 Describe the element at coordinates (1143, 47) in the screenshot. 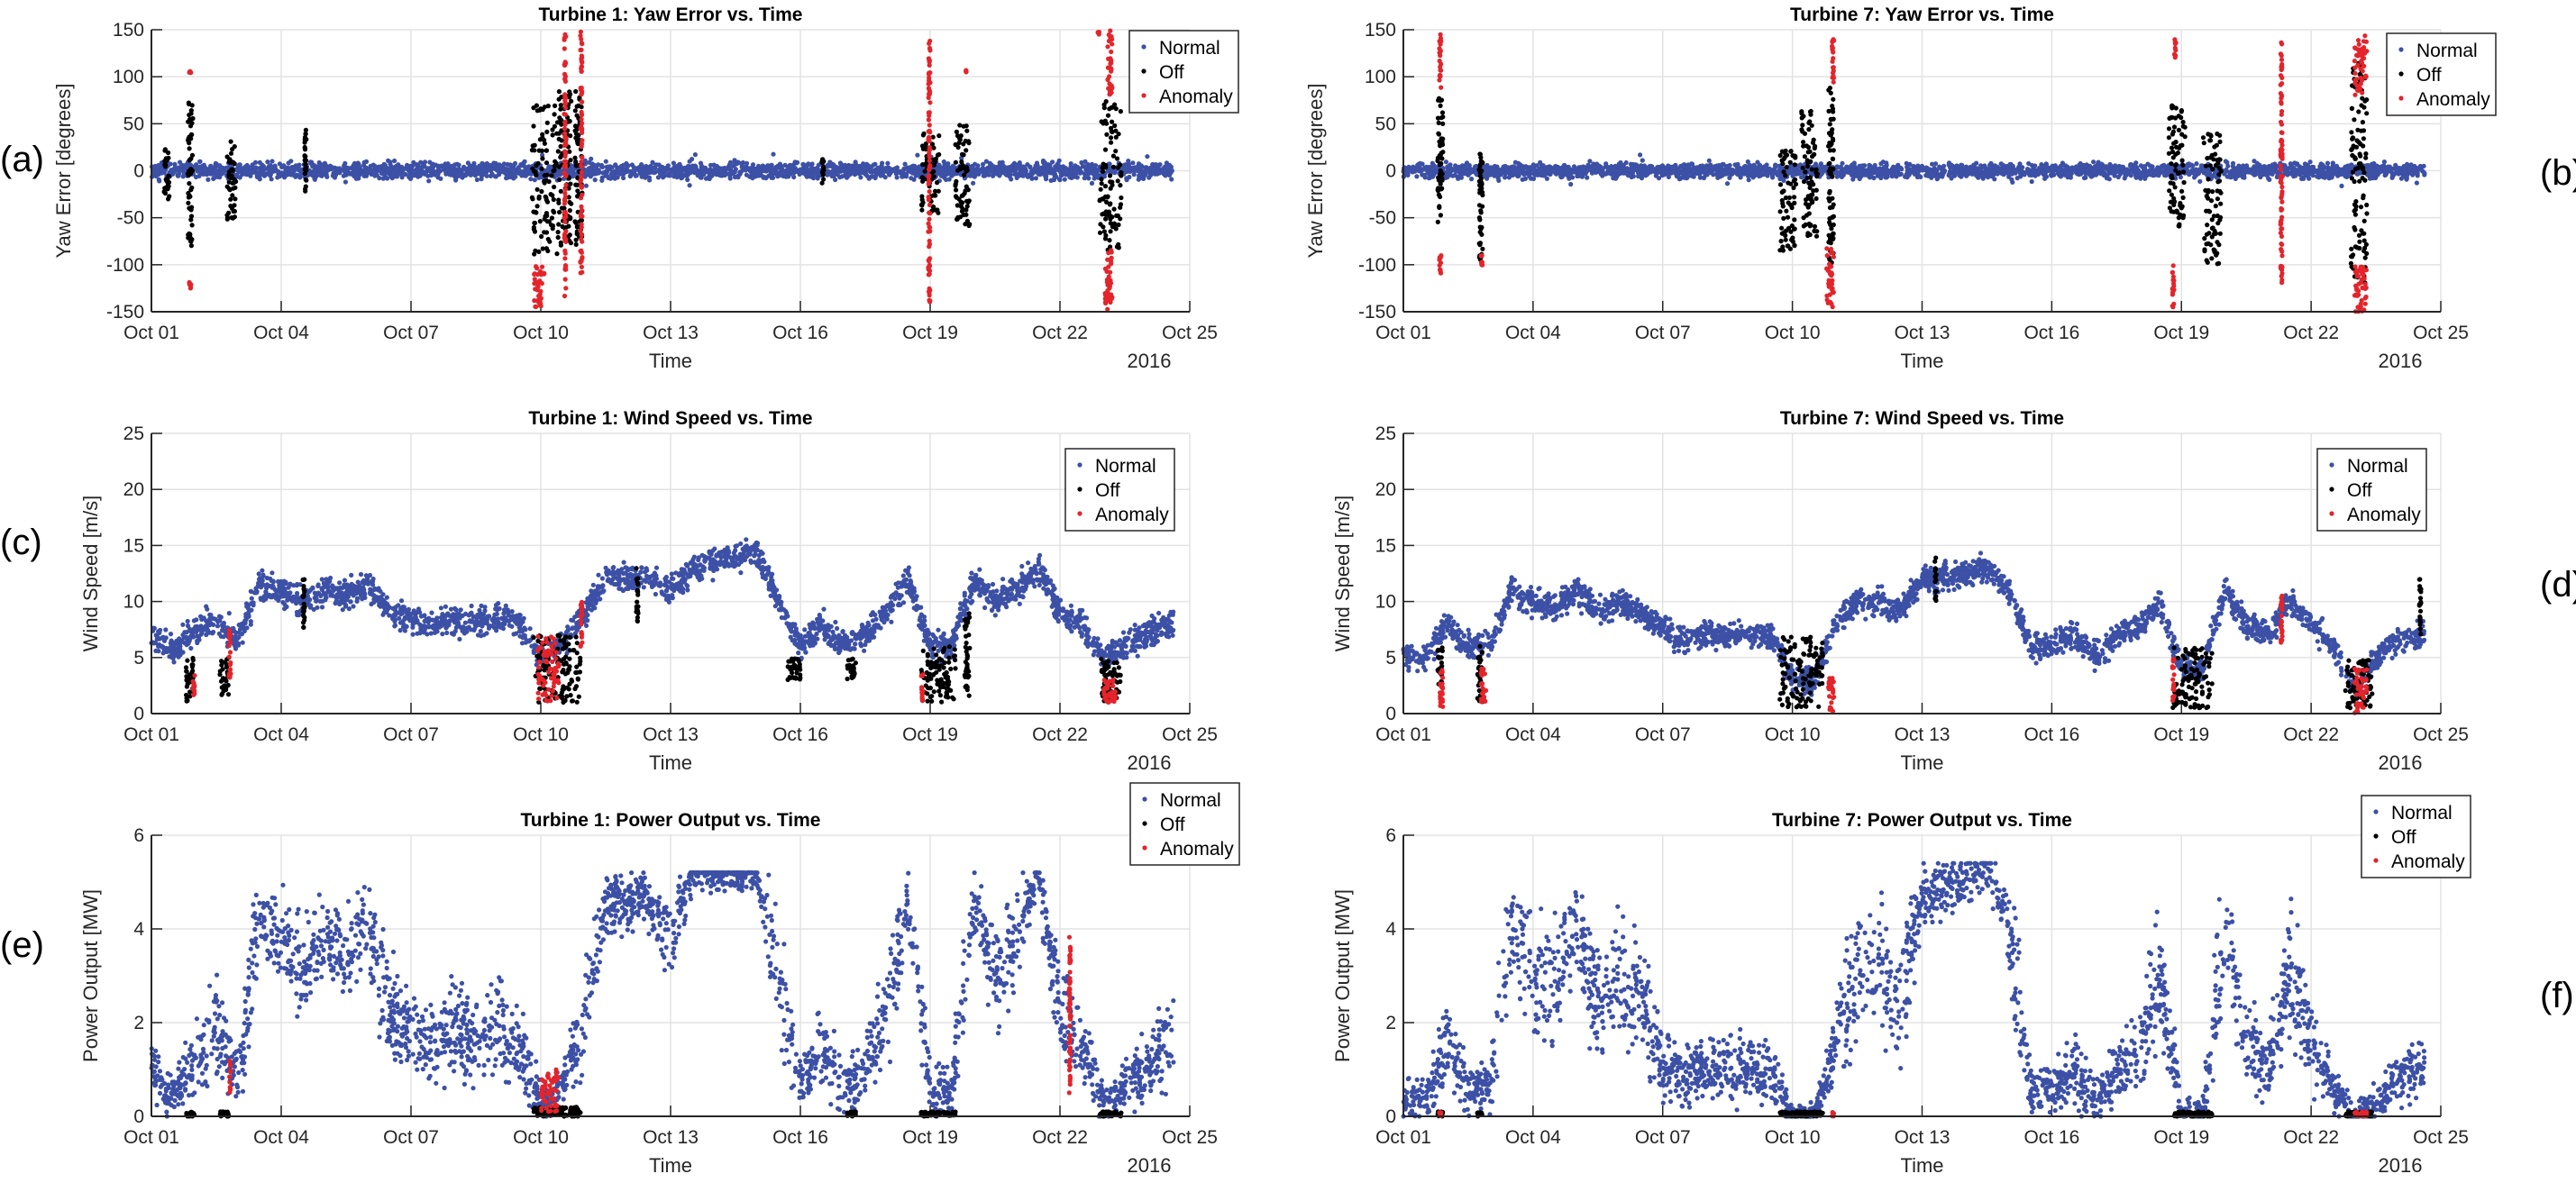

I see `legend-marker-normal` at that location.